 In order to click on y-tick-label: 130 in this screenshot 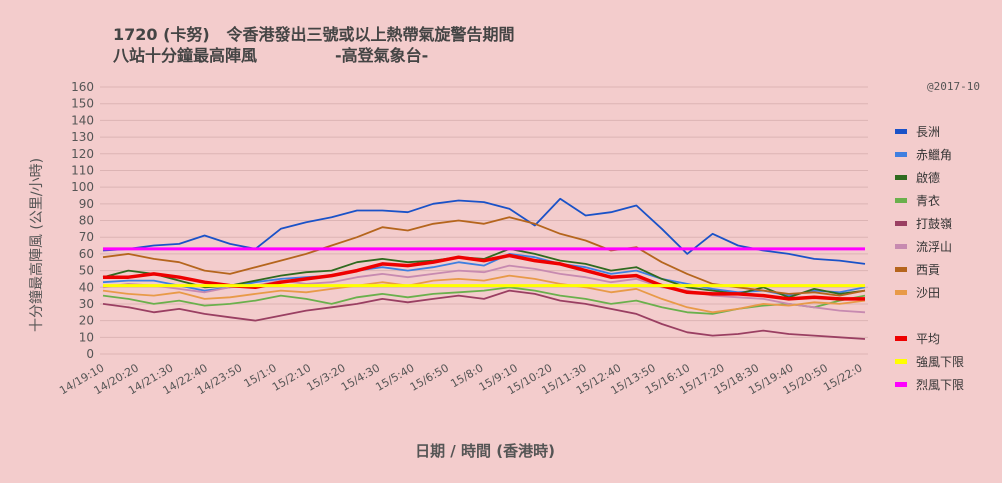, I will do `click(82, 137)`.